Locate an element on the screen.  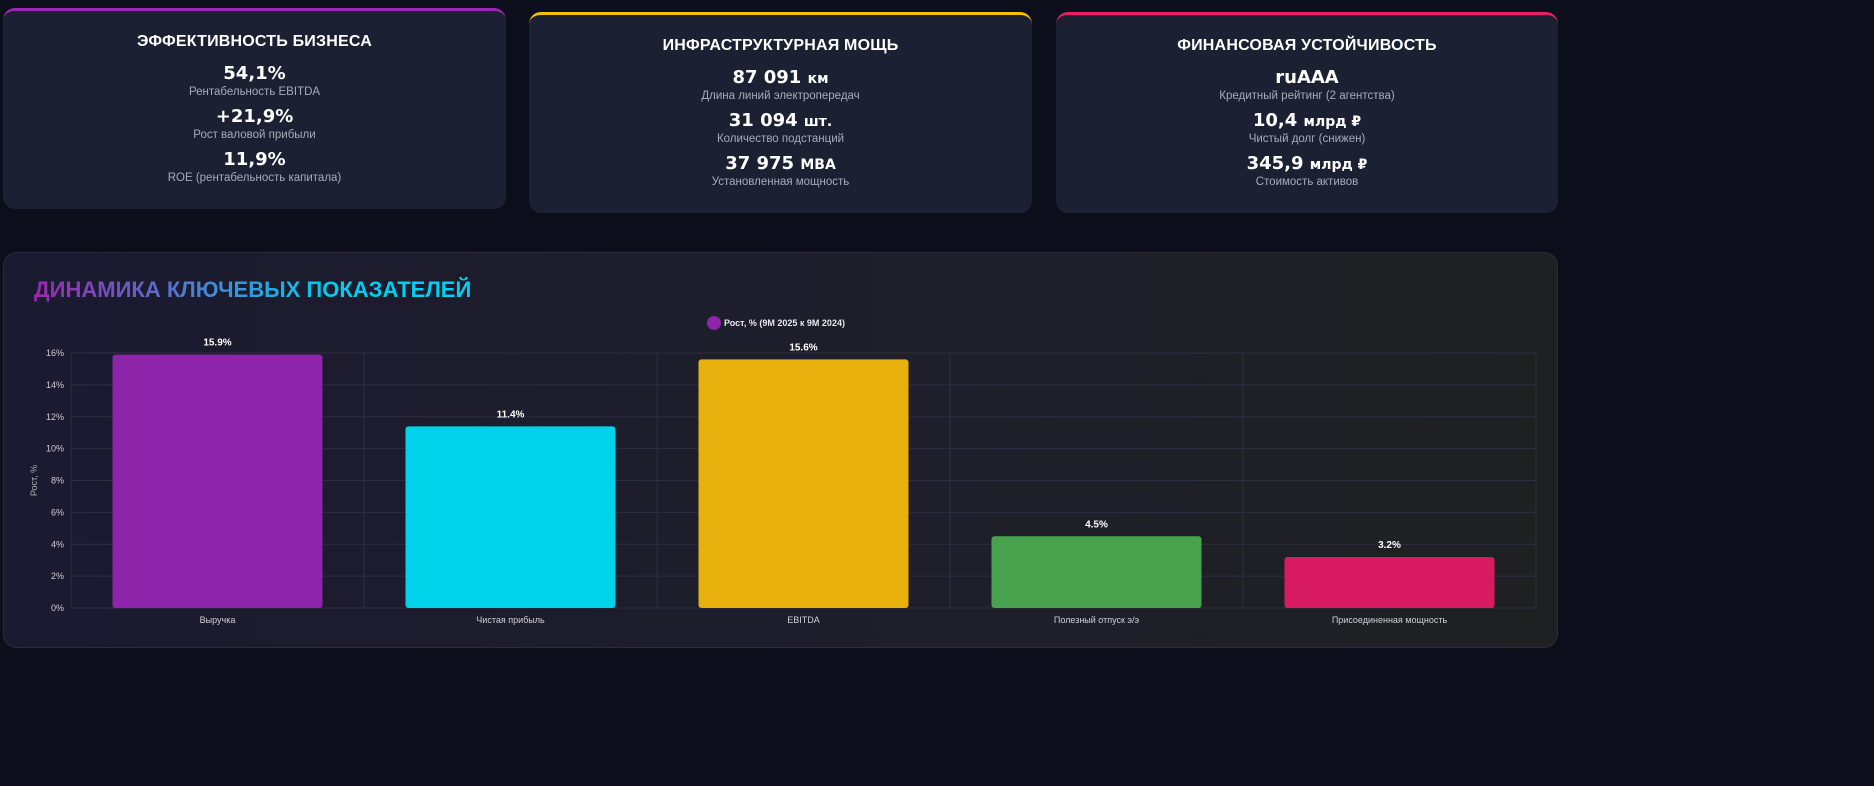
y-tick-label: 2% is located at coordinates (57, 576).